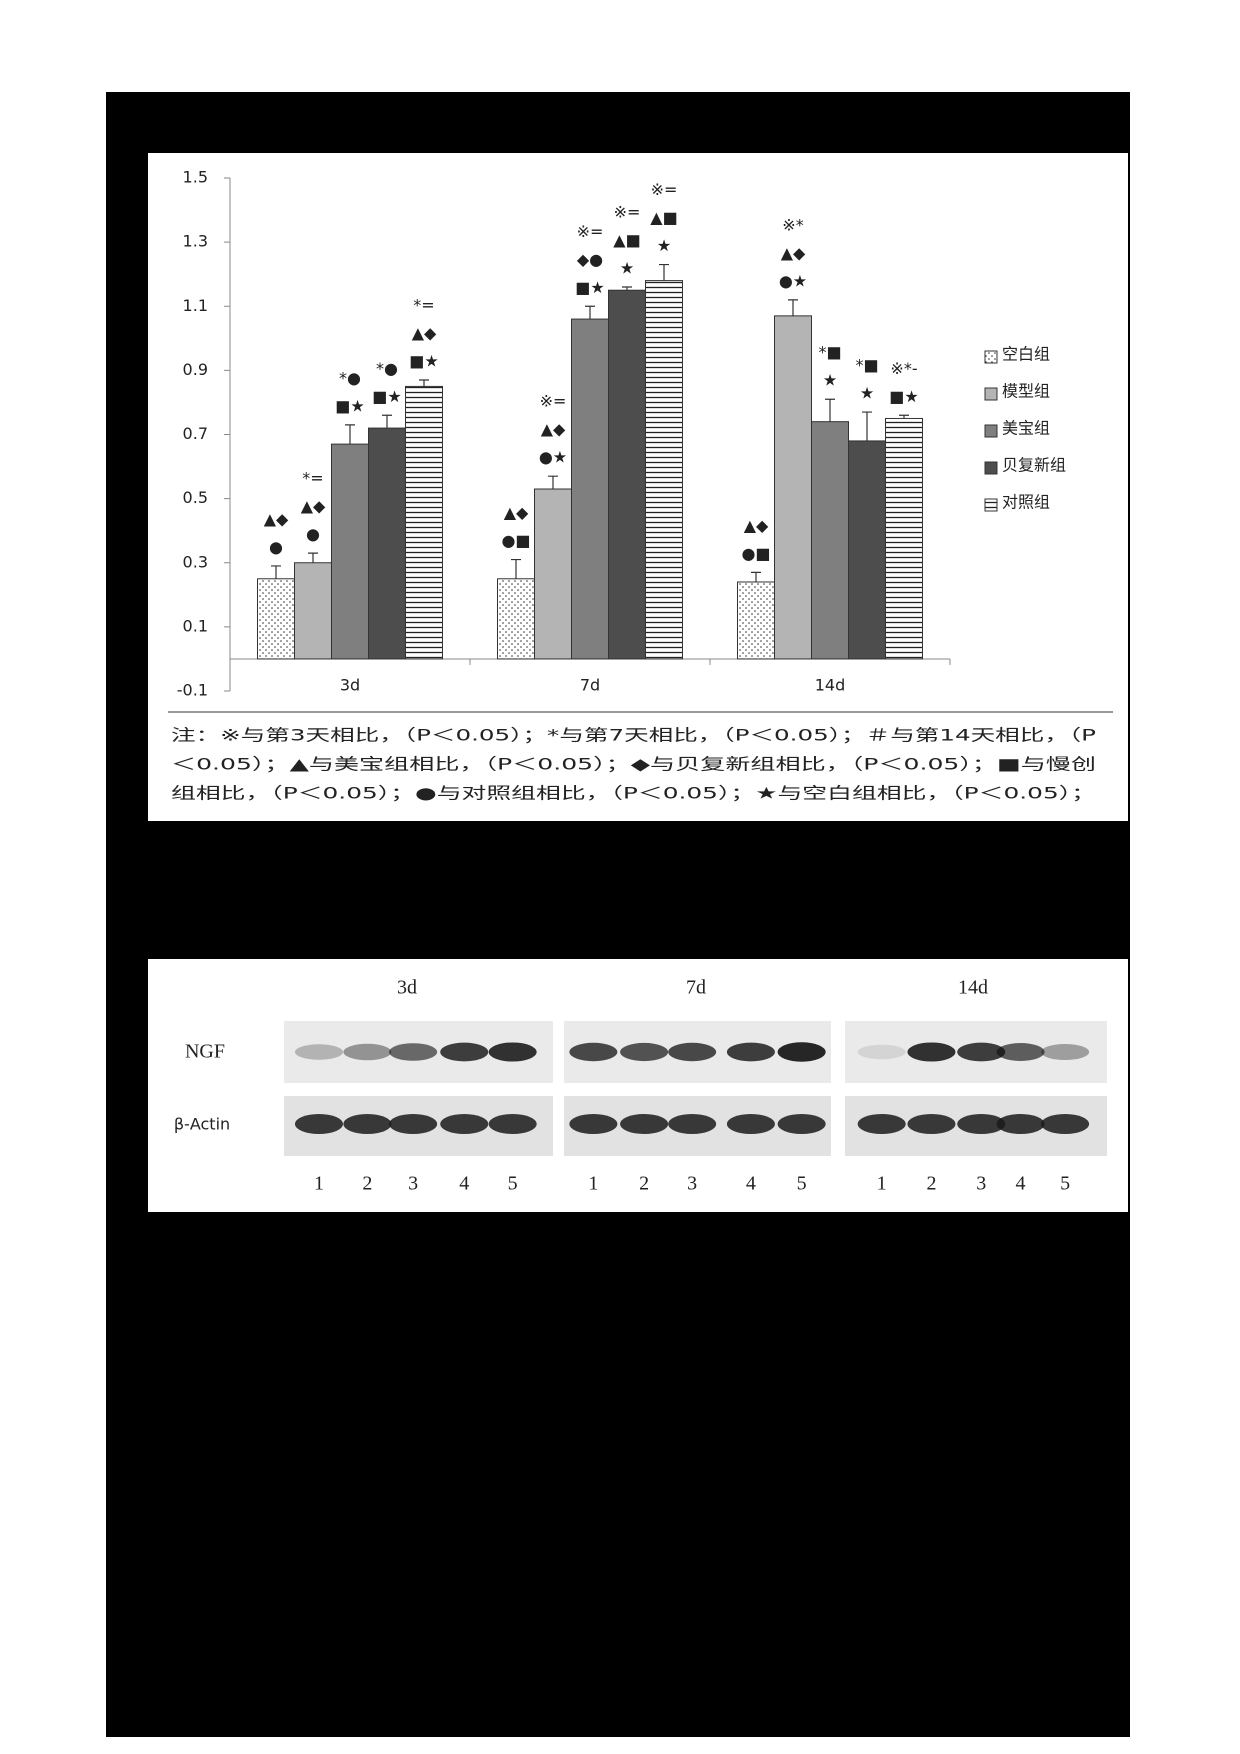 The height and width of the screenshot is (1754, 1240). Describe the element at coordinates (195, 305) in the screenshot. I see `y-tick-label: 1.1` at that location.